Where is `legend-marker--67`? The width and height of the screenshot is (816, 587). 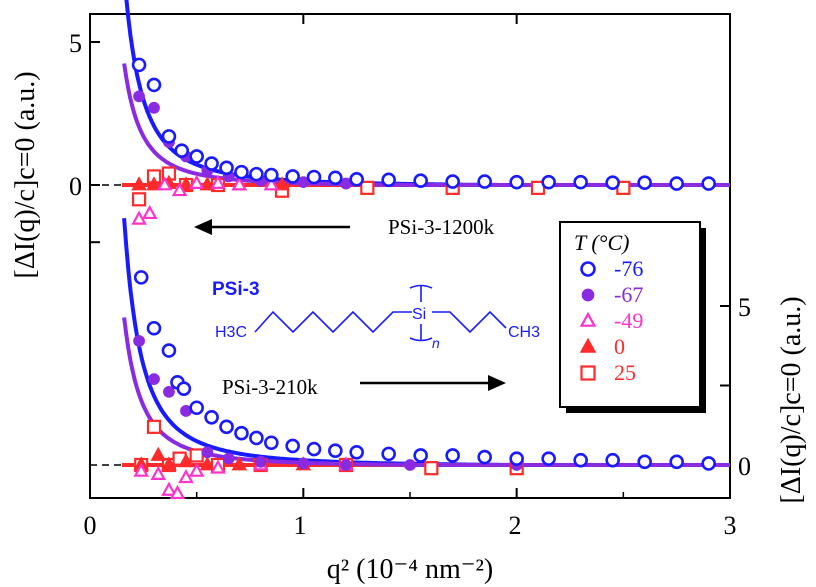 legend-marker--67 is located at coordinates (588, 295).